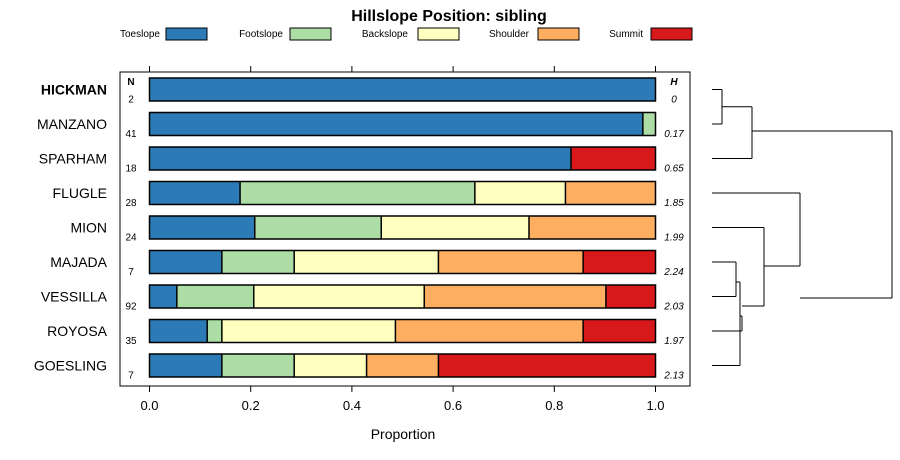 The image size is (900, 460). What do you see at coordinates (78, 262) in the screenshot?
I see `row-label: MAJADA` at bounding box center [78, 262].